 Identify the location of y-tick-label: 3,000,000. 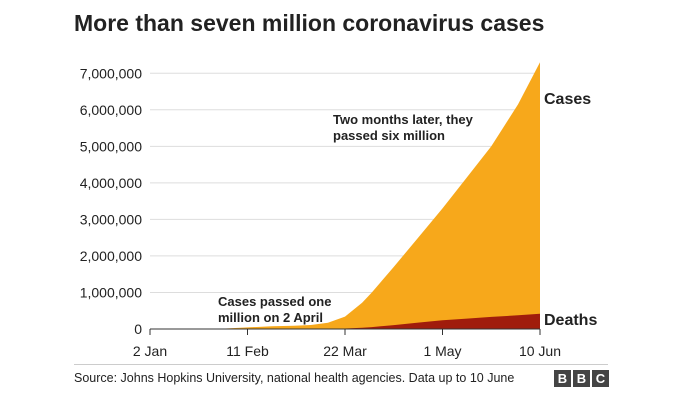
(111, 219).